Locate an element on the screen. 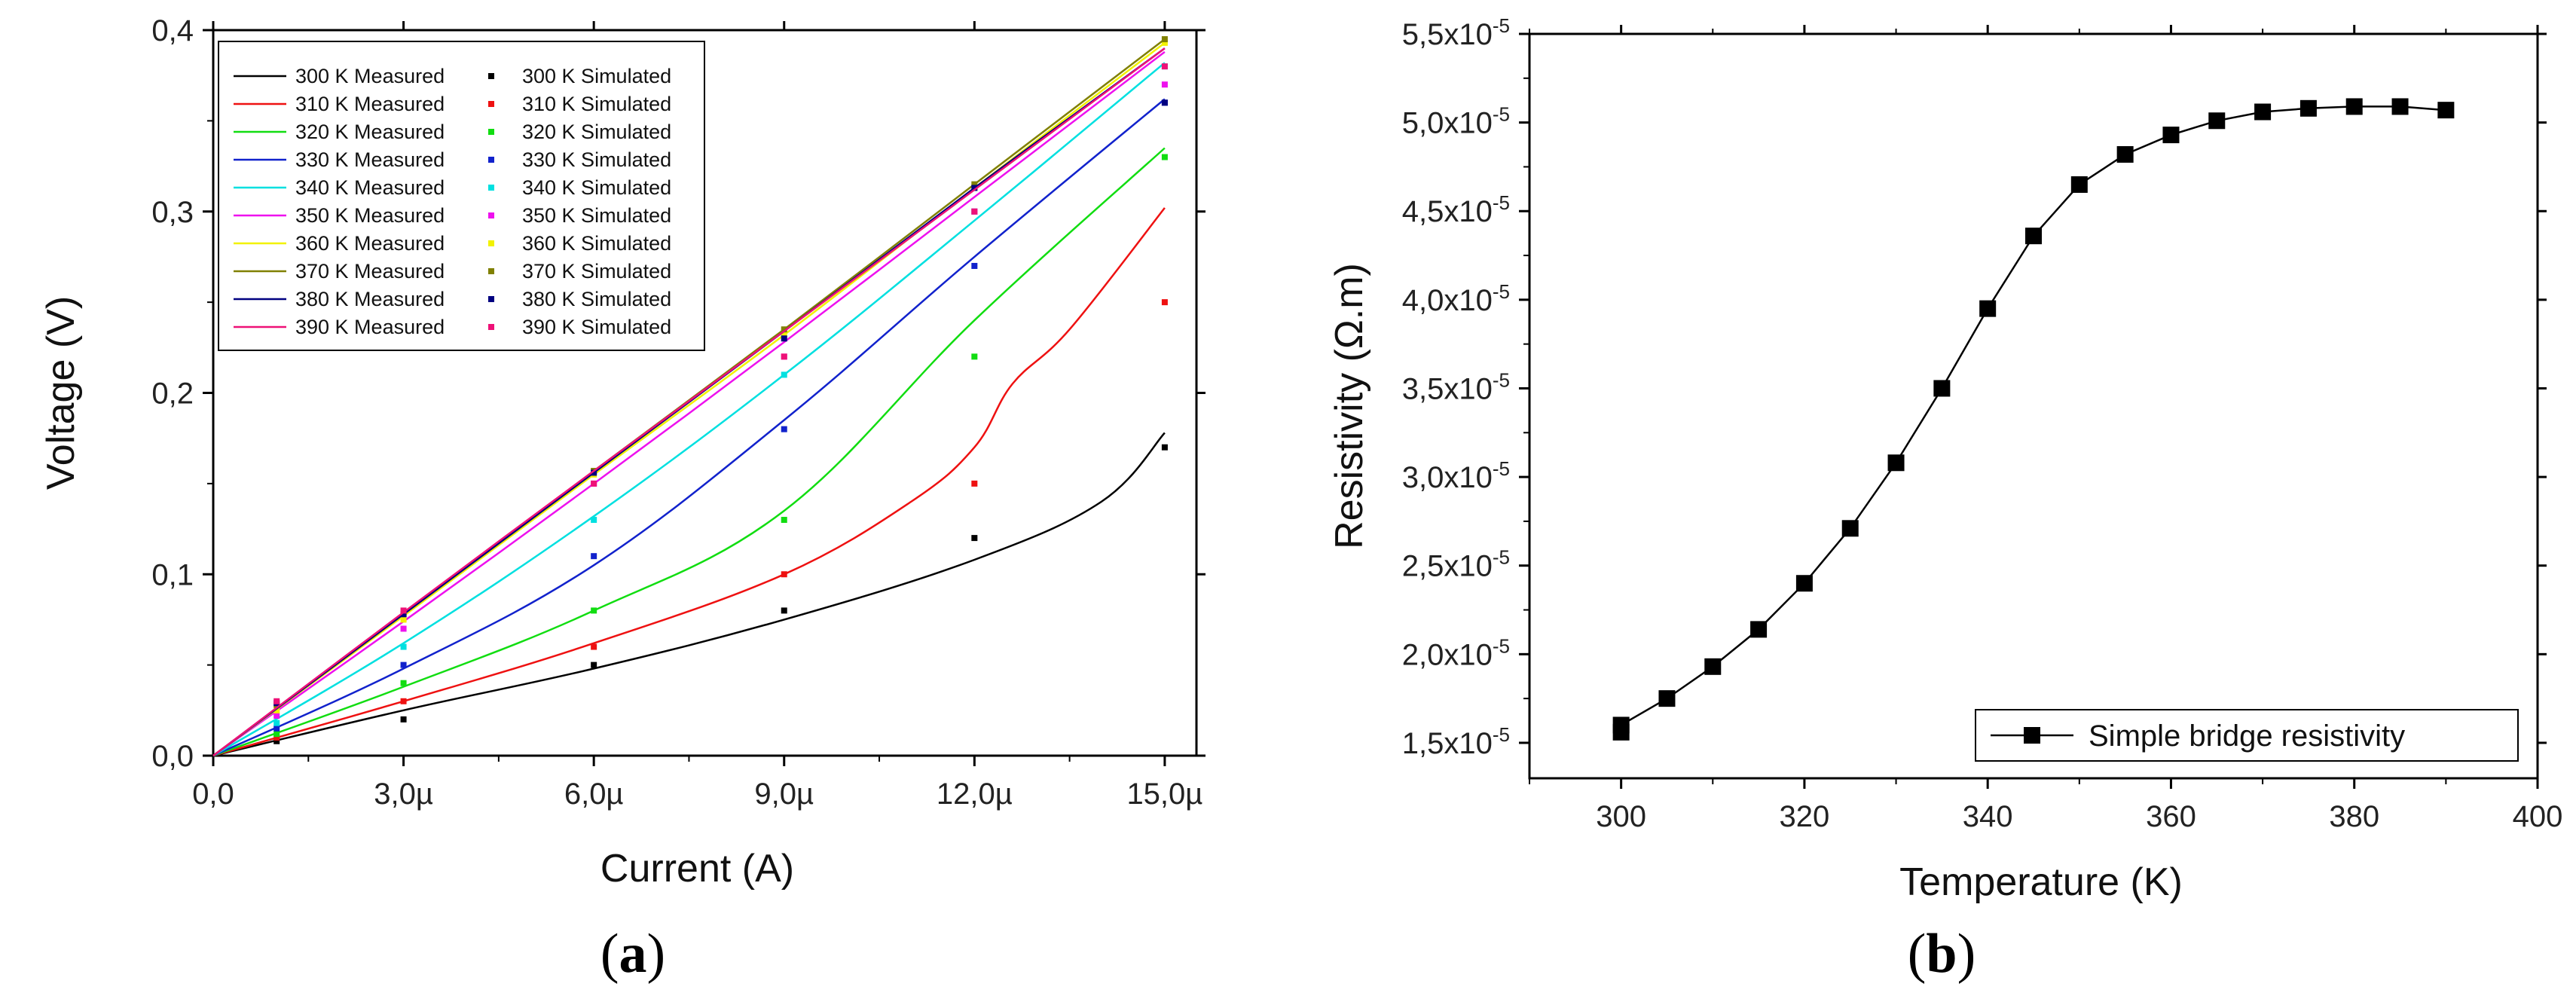 This screenshot has height=996, width=2576. y-tick-label-a: 0,3 is located at coordinates (172, 213).